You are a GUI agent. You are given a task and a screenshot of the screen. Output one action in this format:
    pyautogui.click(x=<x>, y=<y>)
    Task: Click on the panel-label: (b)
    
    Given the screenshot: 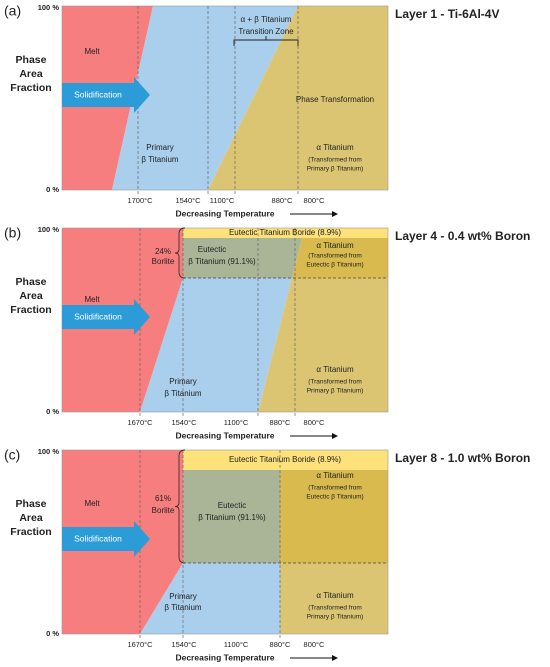 What is the action you would take?
    pyautogui.click(x=12, y=233)
    